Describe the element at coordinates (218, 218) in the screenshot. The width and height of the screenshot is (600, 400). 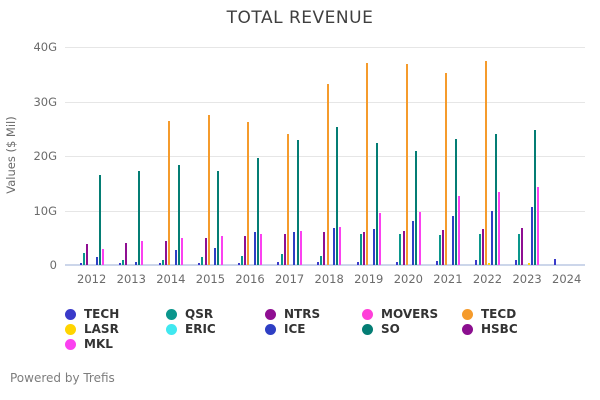
I see `bar-so-2015` at that location.